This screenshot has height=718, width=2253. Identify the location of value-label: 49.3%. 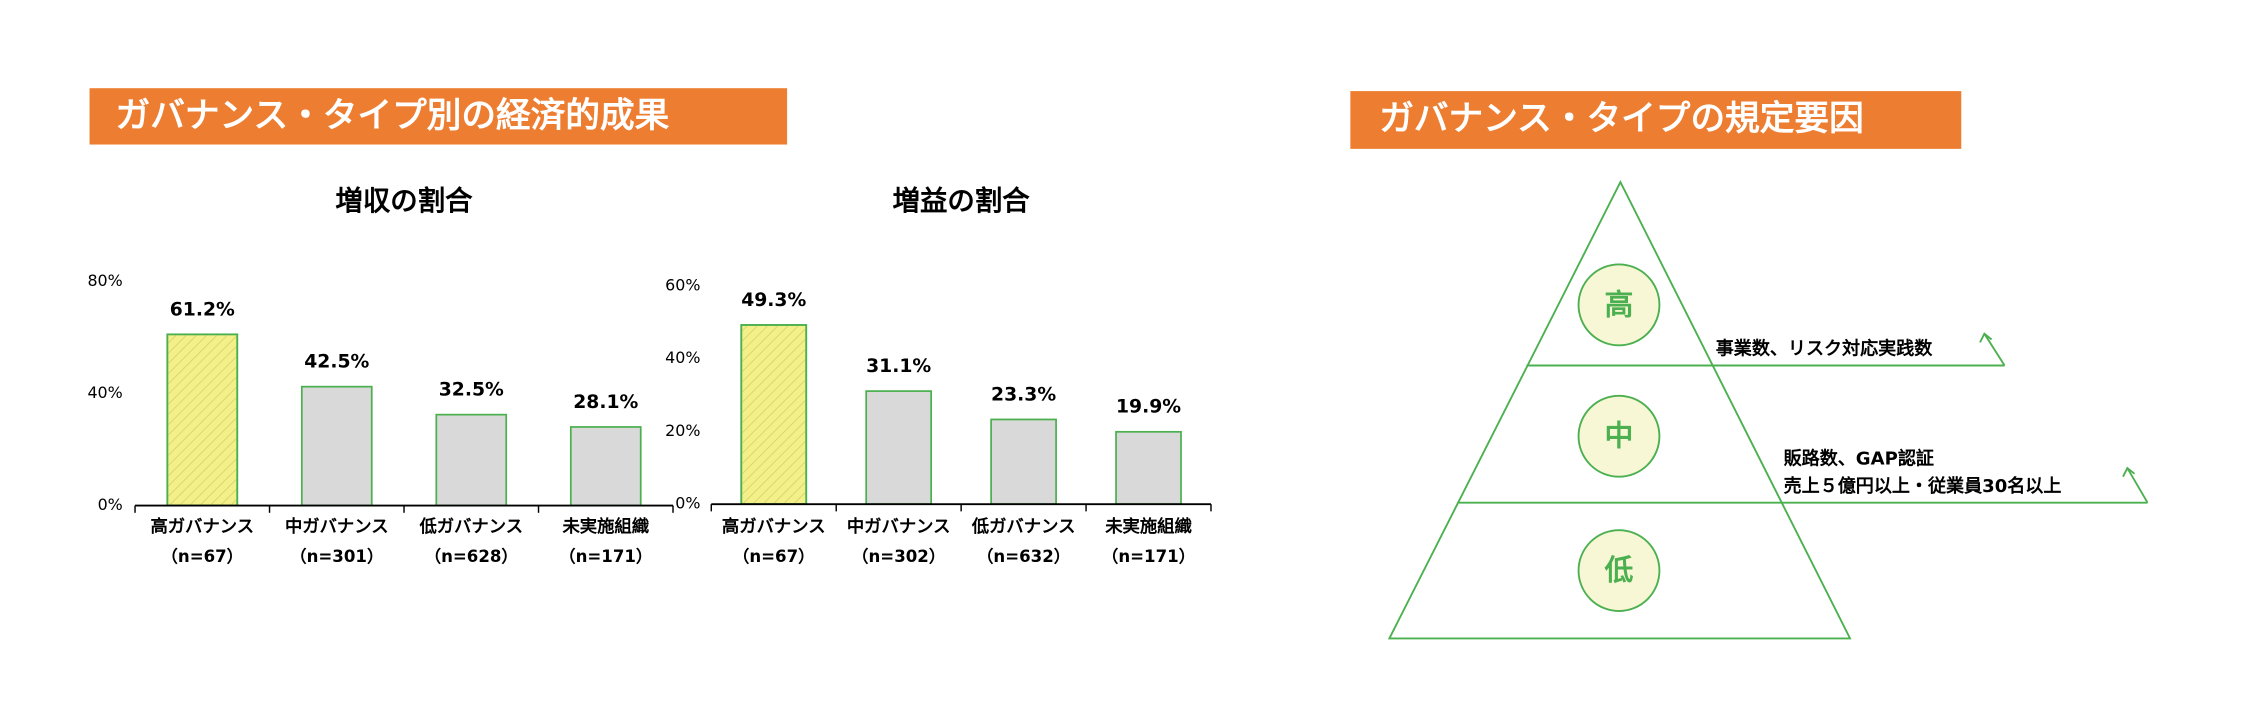
(773, 300).